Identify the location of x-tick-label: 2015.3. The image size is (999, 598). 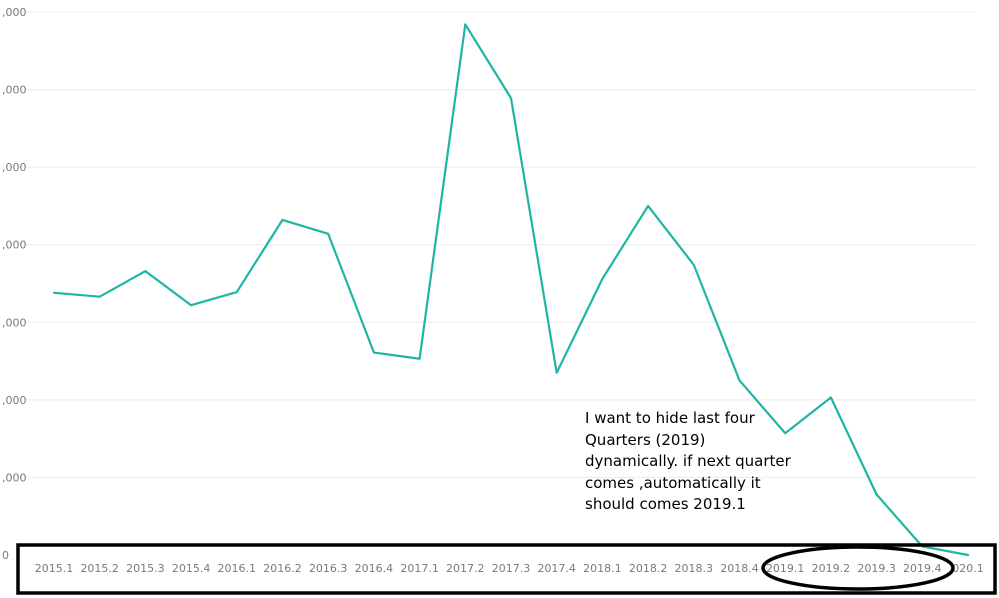
(145, 568).